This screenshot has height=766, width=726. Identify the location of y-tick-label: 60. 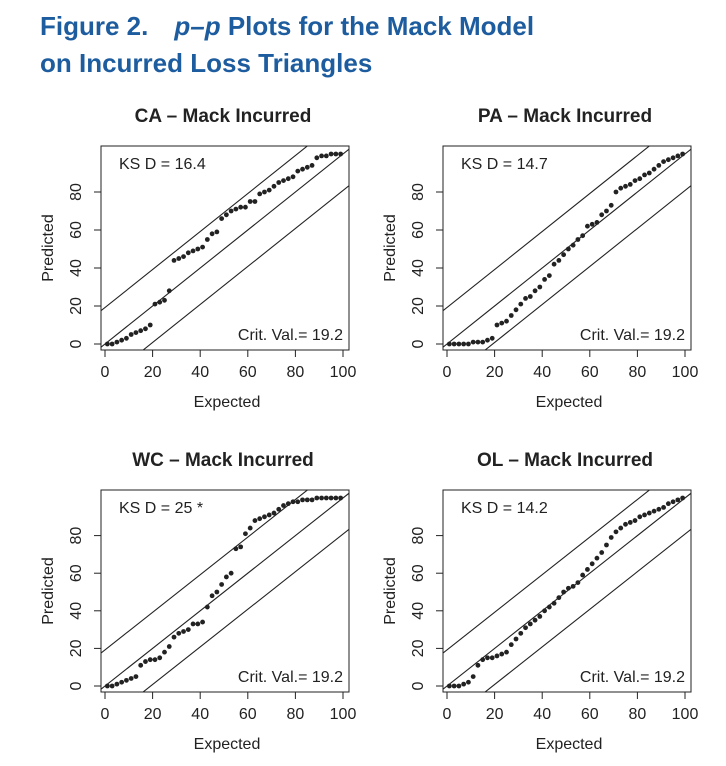
(76, 573).